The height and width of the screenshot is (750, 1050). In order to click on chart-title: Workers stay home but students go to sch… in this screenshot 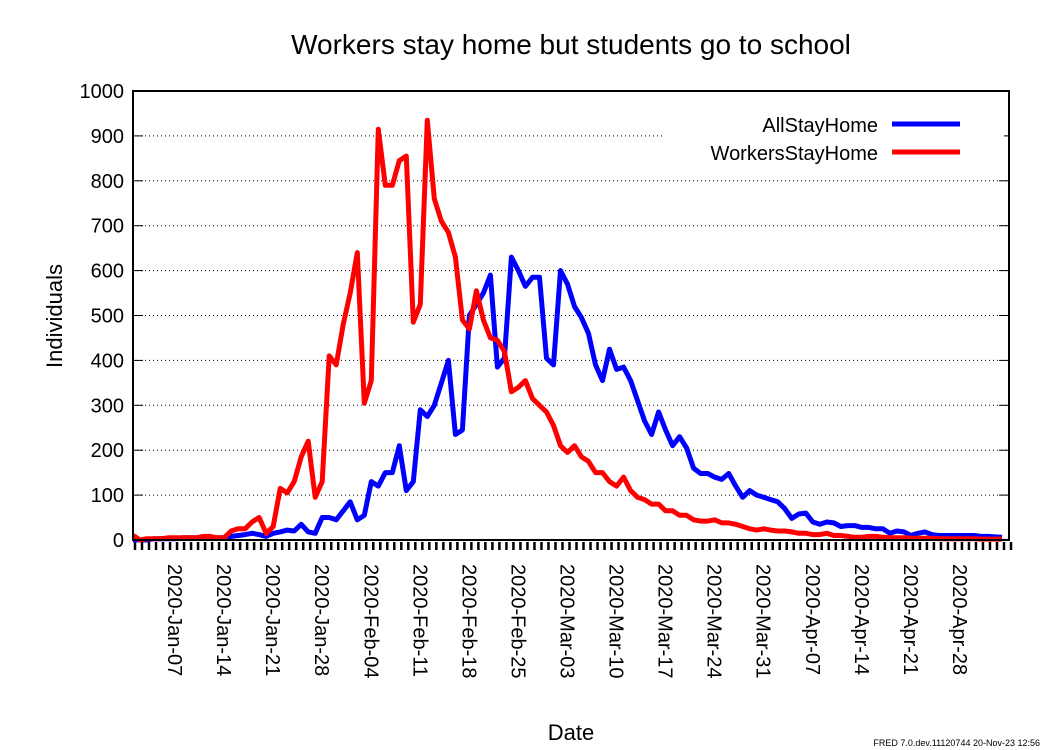, I will do `click(571, 44)`.